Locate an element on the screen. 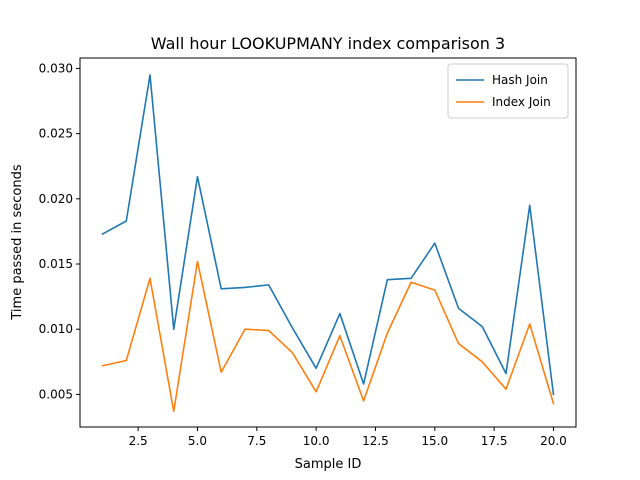 The image size is (640, 480). legend-label: Index Join is located at coordinates (521, 102).